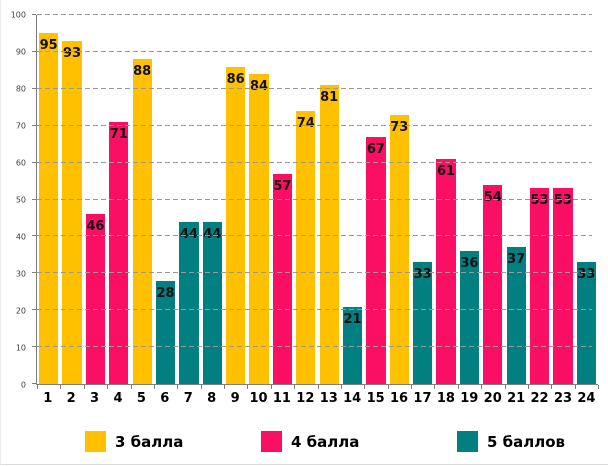 The height and width of the screenshot is (466, 608). Describe the element at coordinates (20, 163) in the screenshot. I see `y-axis-tick-label: 60` at that location.